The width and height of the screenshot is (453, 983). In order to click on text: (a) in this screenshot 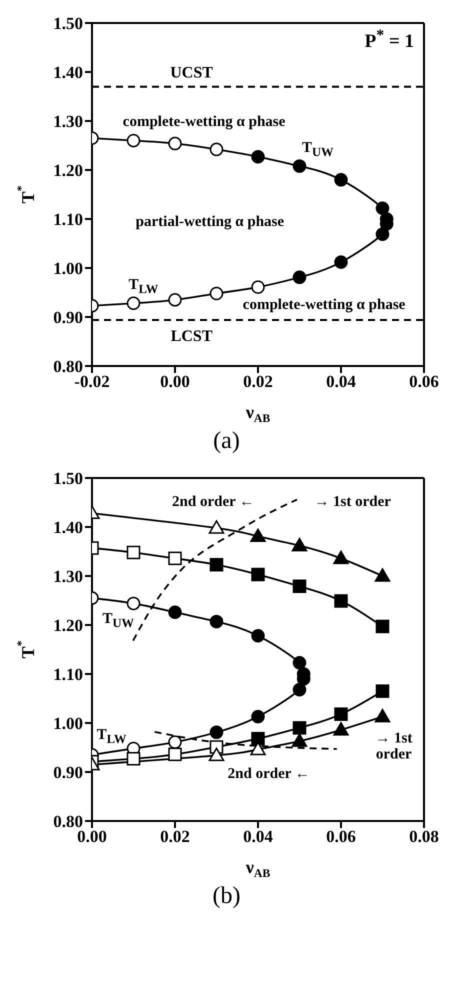, I will do `click(226, 441)`.